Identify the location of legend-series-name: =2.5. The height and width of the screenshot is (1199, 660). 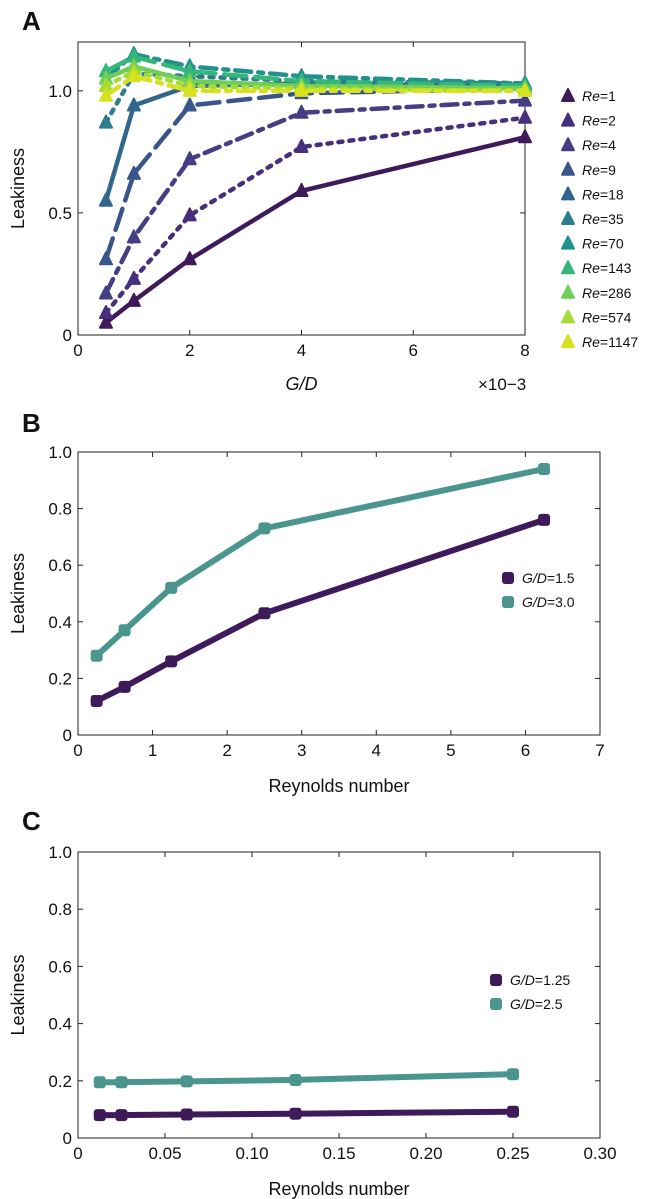
(549, 1004).